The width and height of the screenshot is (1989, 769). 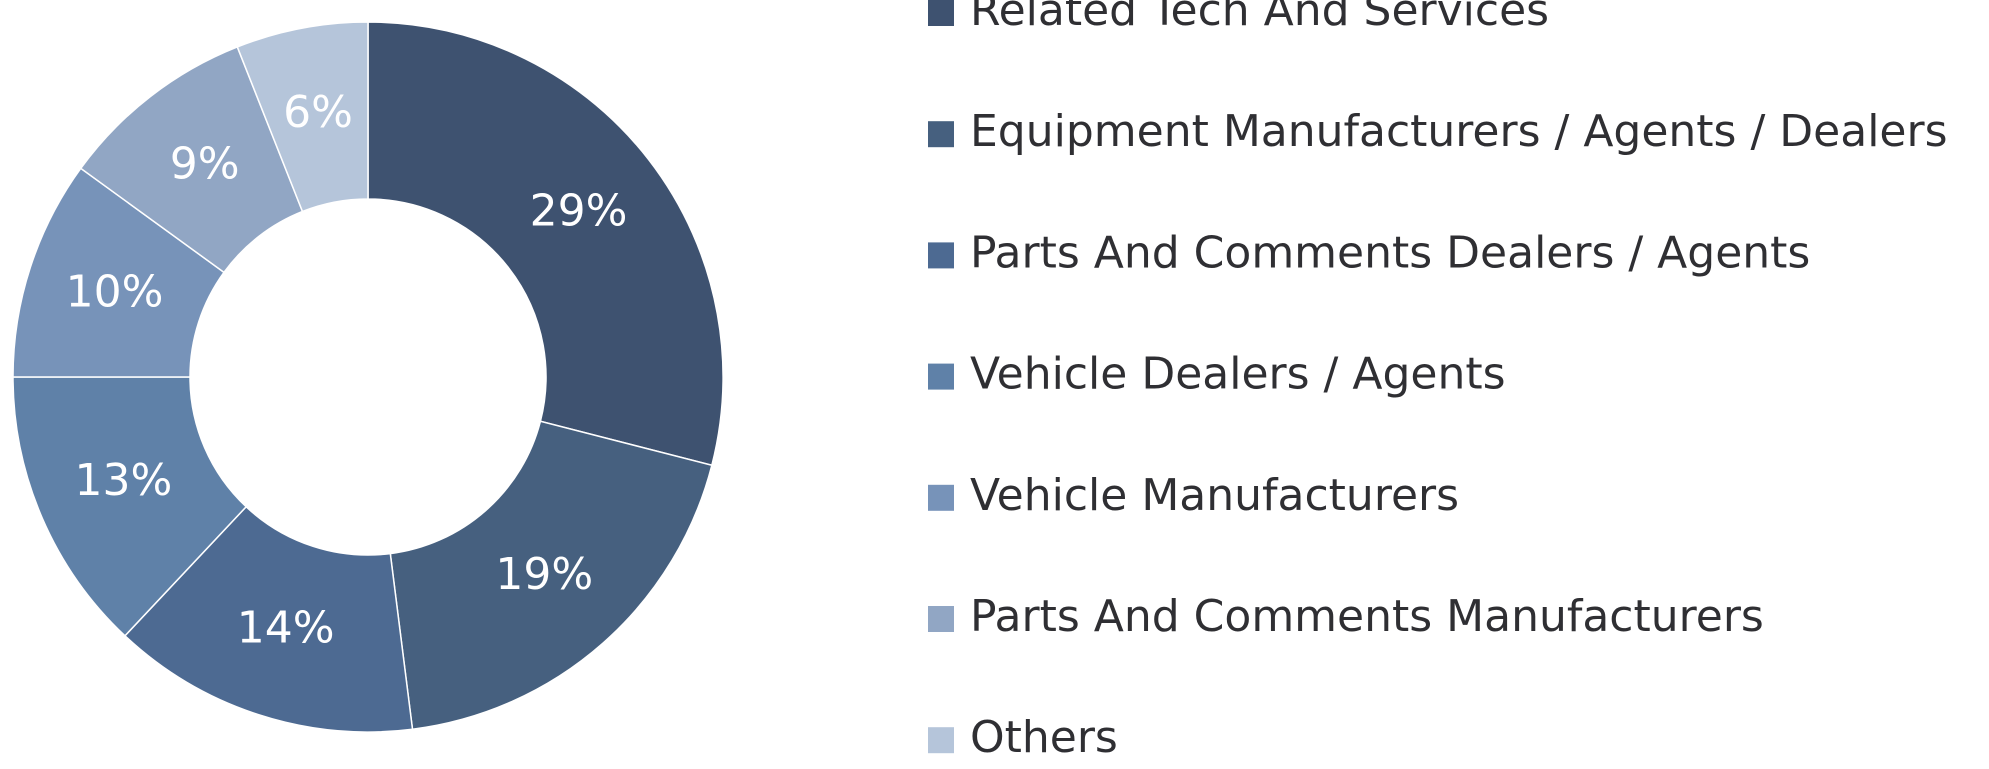 What do you see at coordinates (1390, 252) in the screenshot?
I see `legend-label: Parts And Comments Dealers / Agents` at bounding box center [1390, 252].